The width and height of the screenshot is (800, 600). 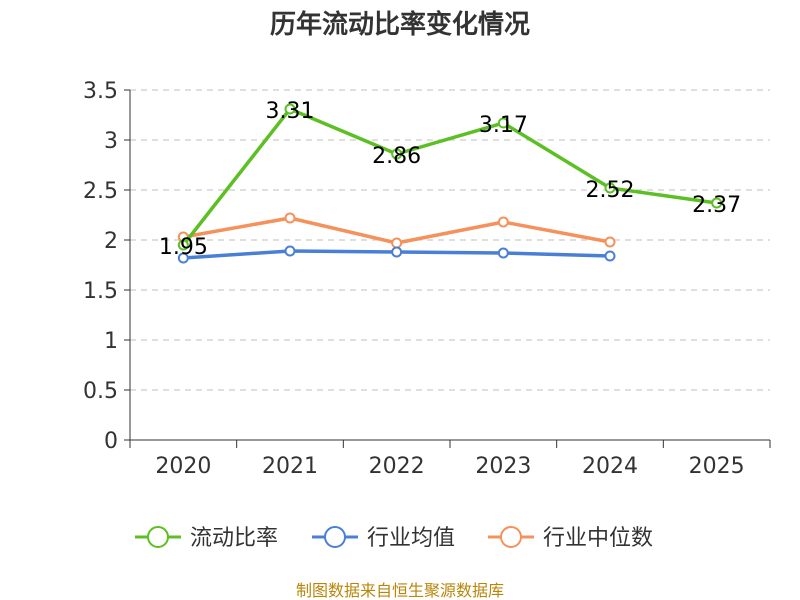 I want to click on legend-label: 流动比率, so click(x=234, y=538).